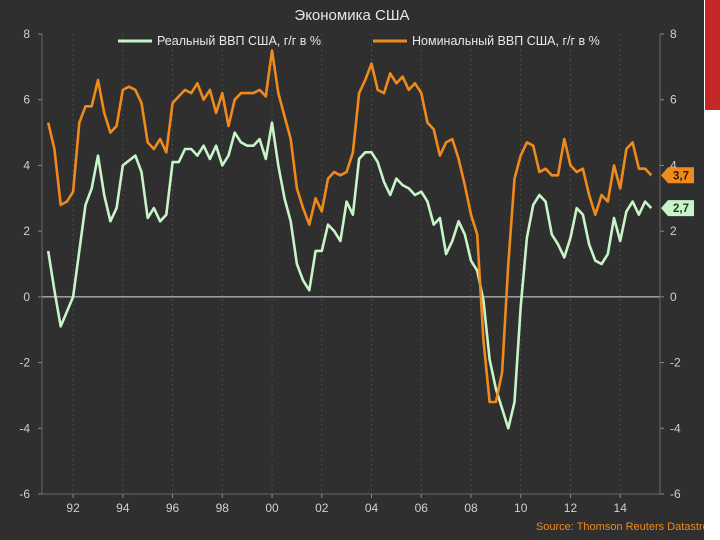  I want to click on x-tick-label: 04, so click(372, 508).